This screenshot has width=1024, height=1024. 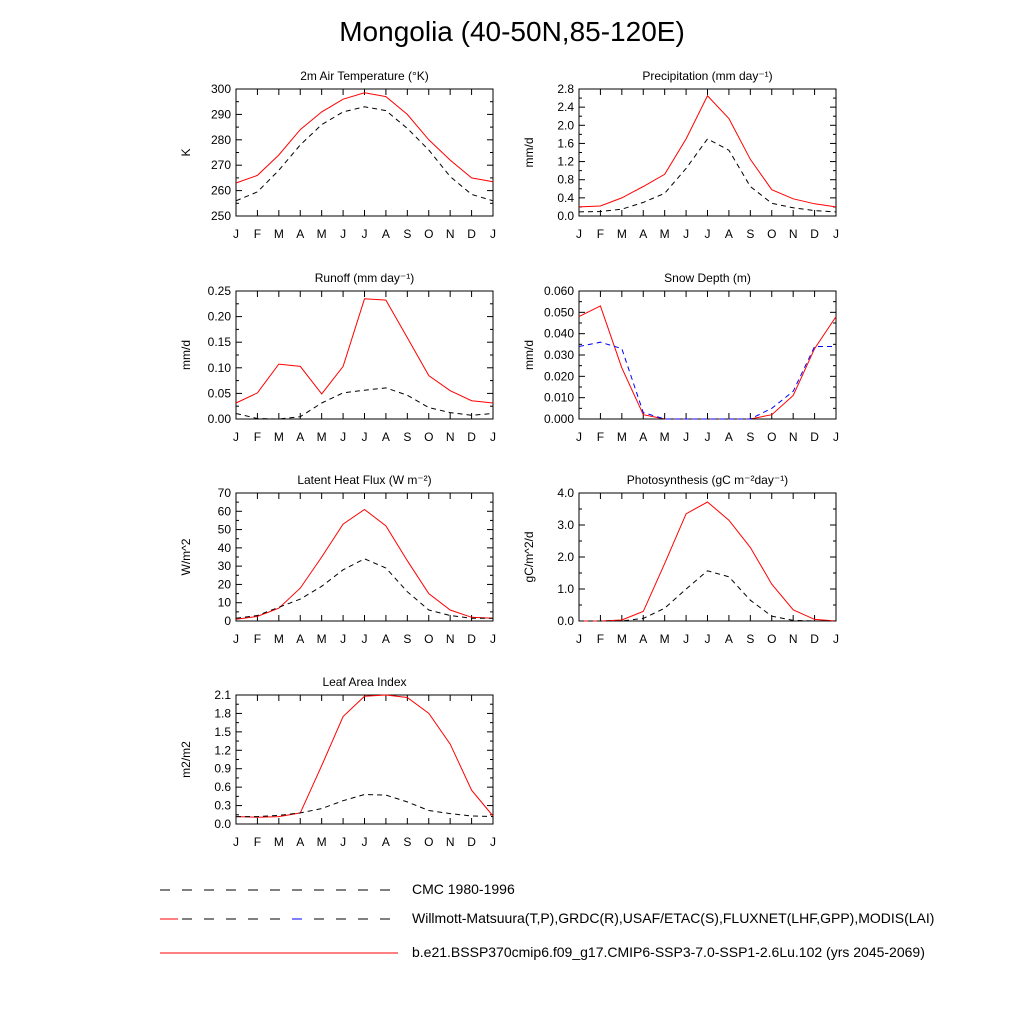 What do you see at coordinates (471, 234) in the screenshot?
I see `chart-0-xtick-label: D` at bounding box center [471, 234].